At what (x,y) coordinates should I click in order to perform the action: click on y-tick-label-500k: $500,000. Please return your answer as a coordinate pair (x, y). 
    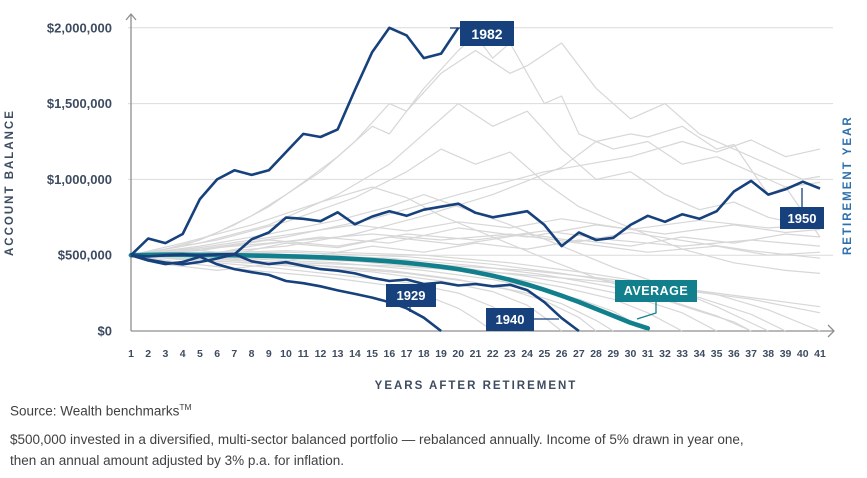
    Looking at the image, I should click on (85, 255).